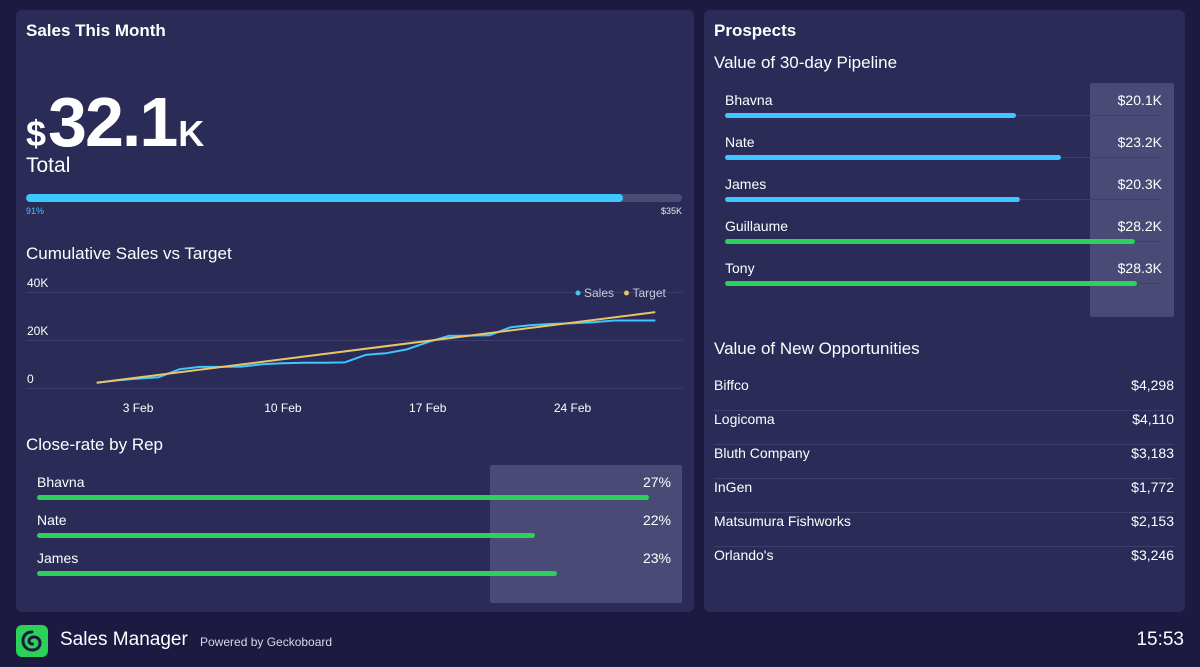 The height and width of the screenshot is (667, 1200). Describe the element at coordinates (1139, 142) in the screenshot. I see `pipeline-value: $23.2K` at that location.